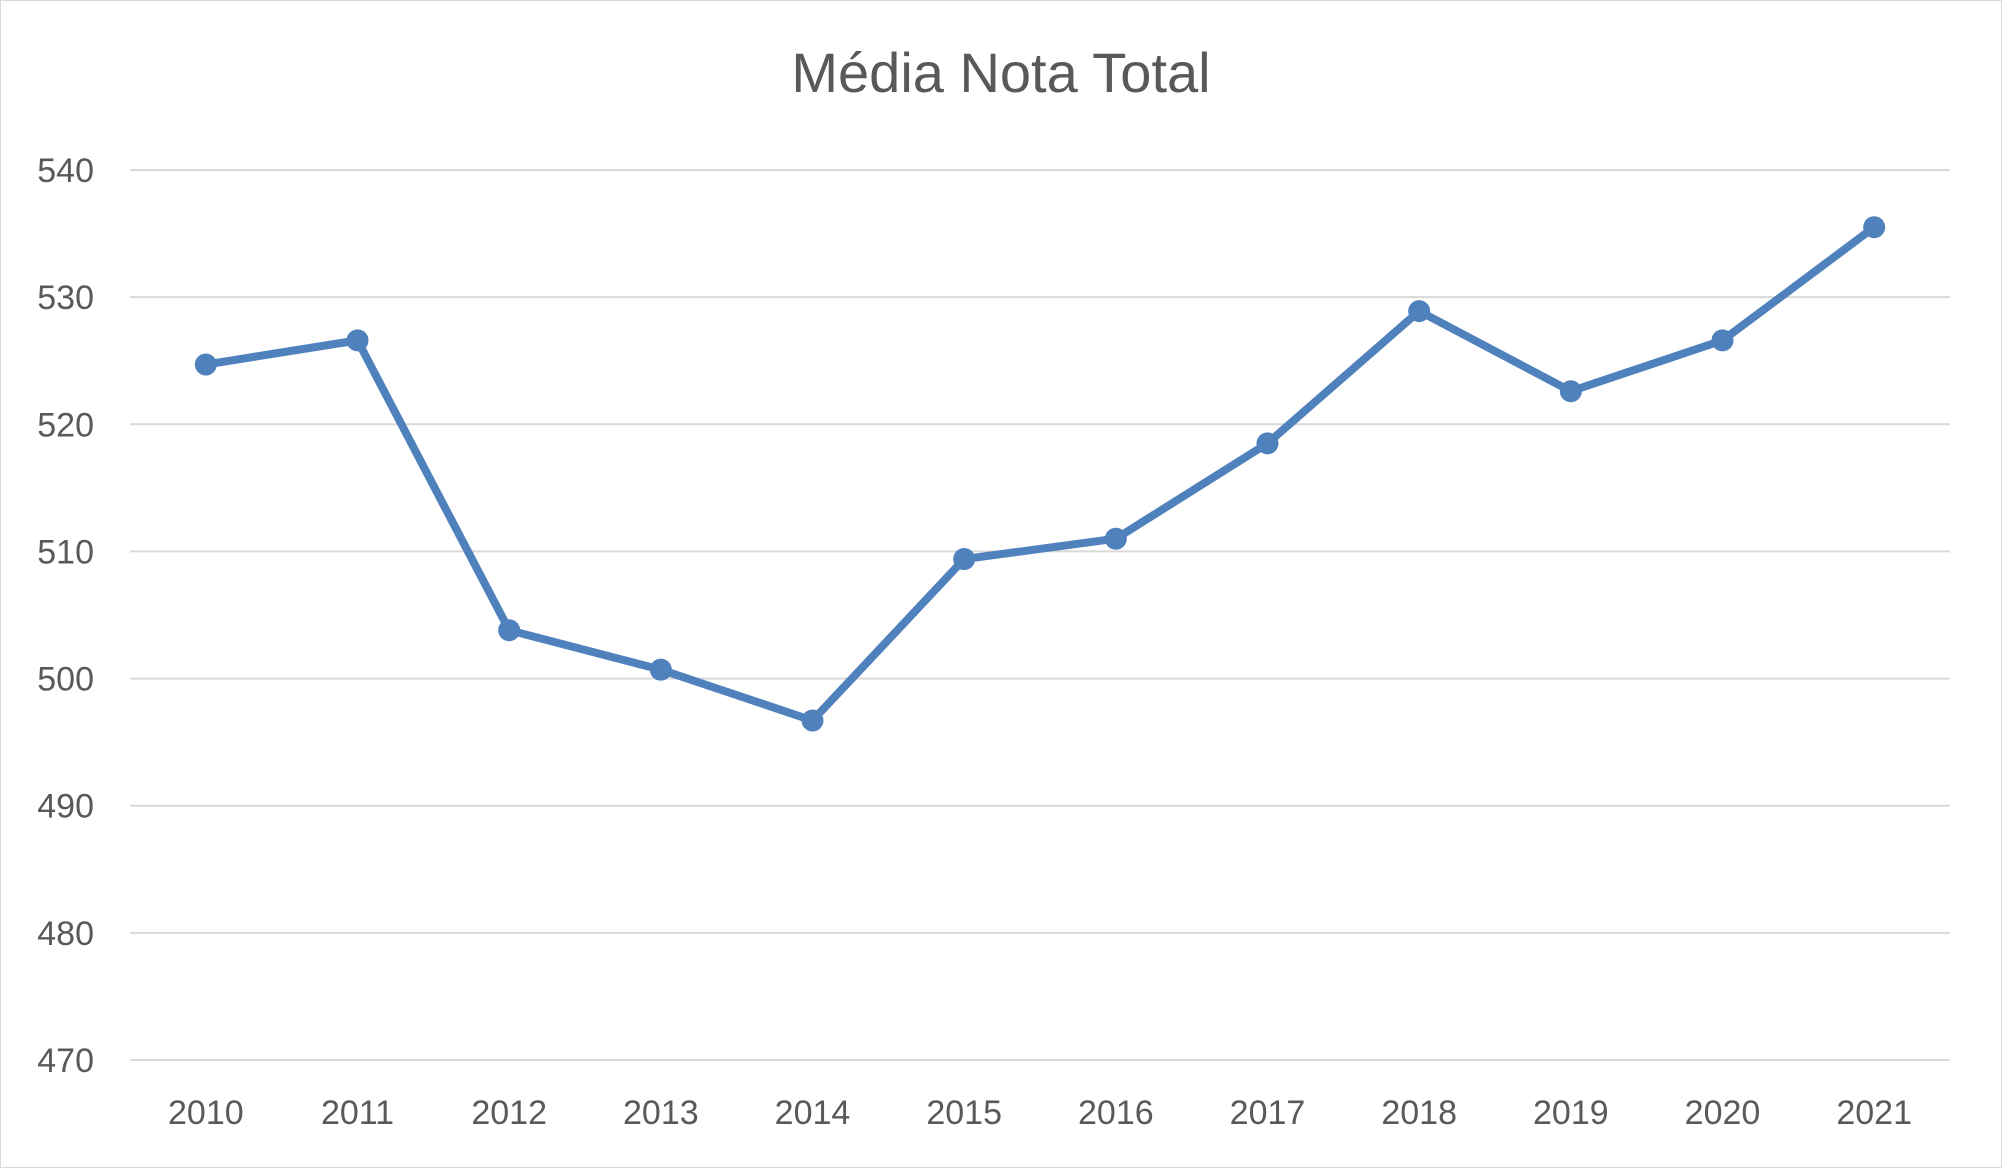 This screenshot has width=2002, height=1168. I want to click on x-tick-label: 2010, so click(206, 1113).